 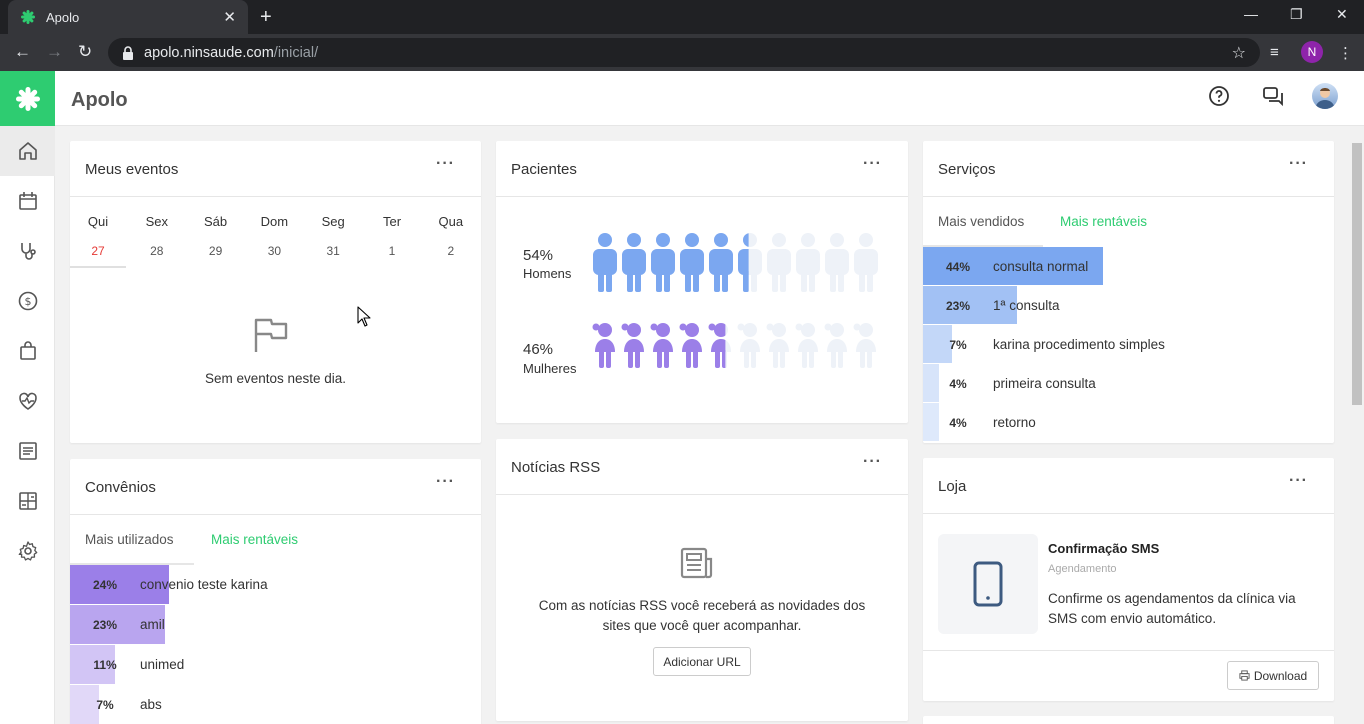 I want to click on add-url-button: Adicionar URL, so click(x=702, y=661).